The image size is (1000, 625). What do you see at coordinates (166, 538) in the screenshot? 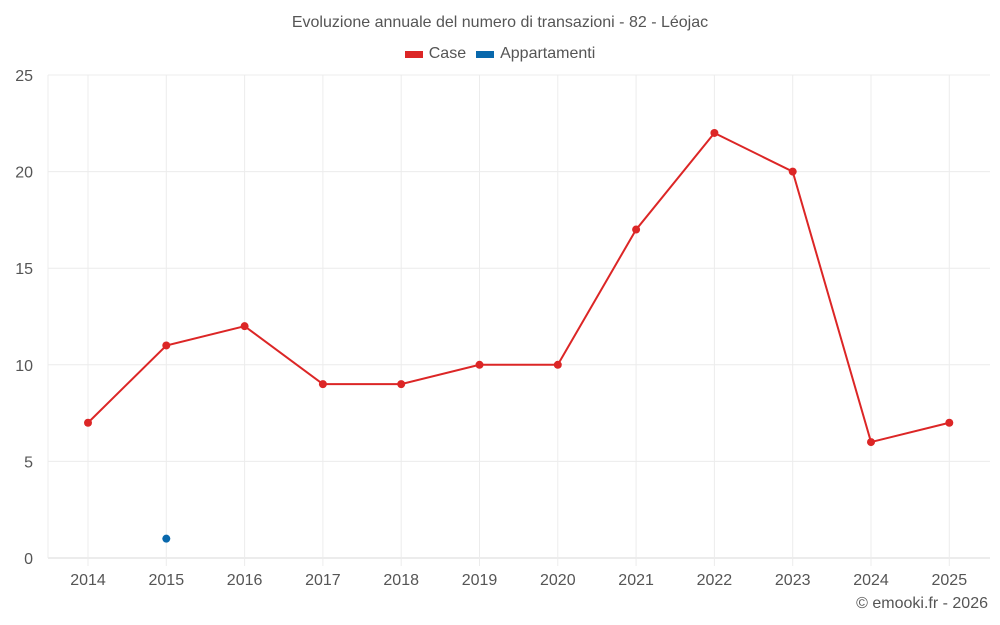
I see `data-point-appartamenti` at bounding box center [166, 538].